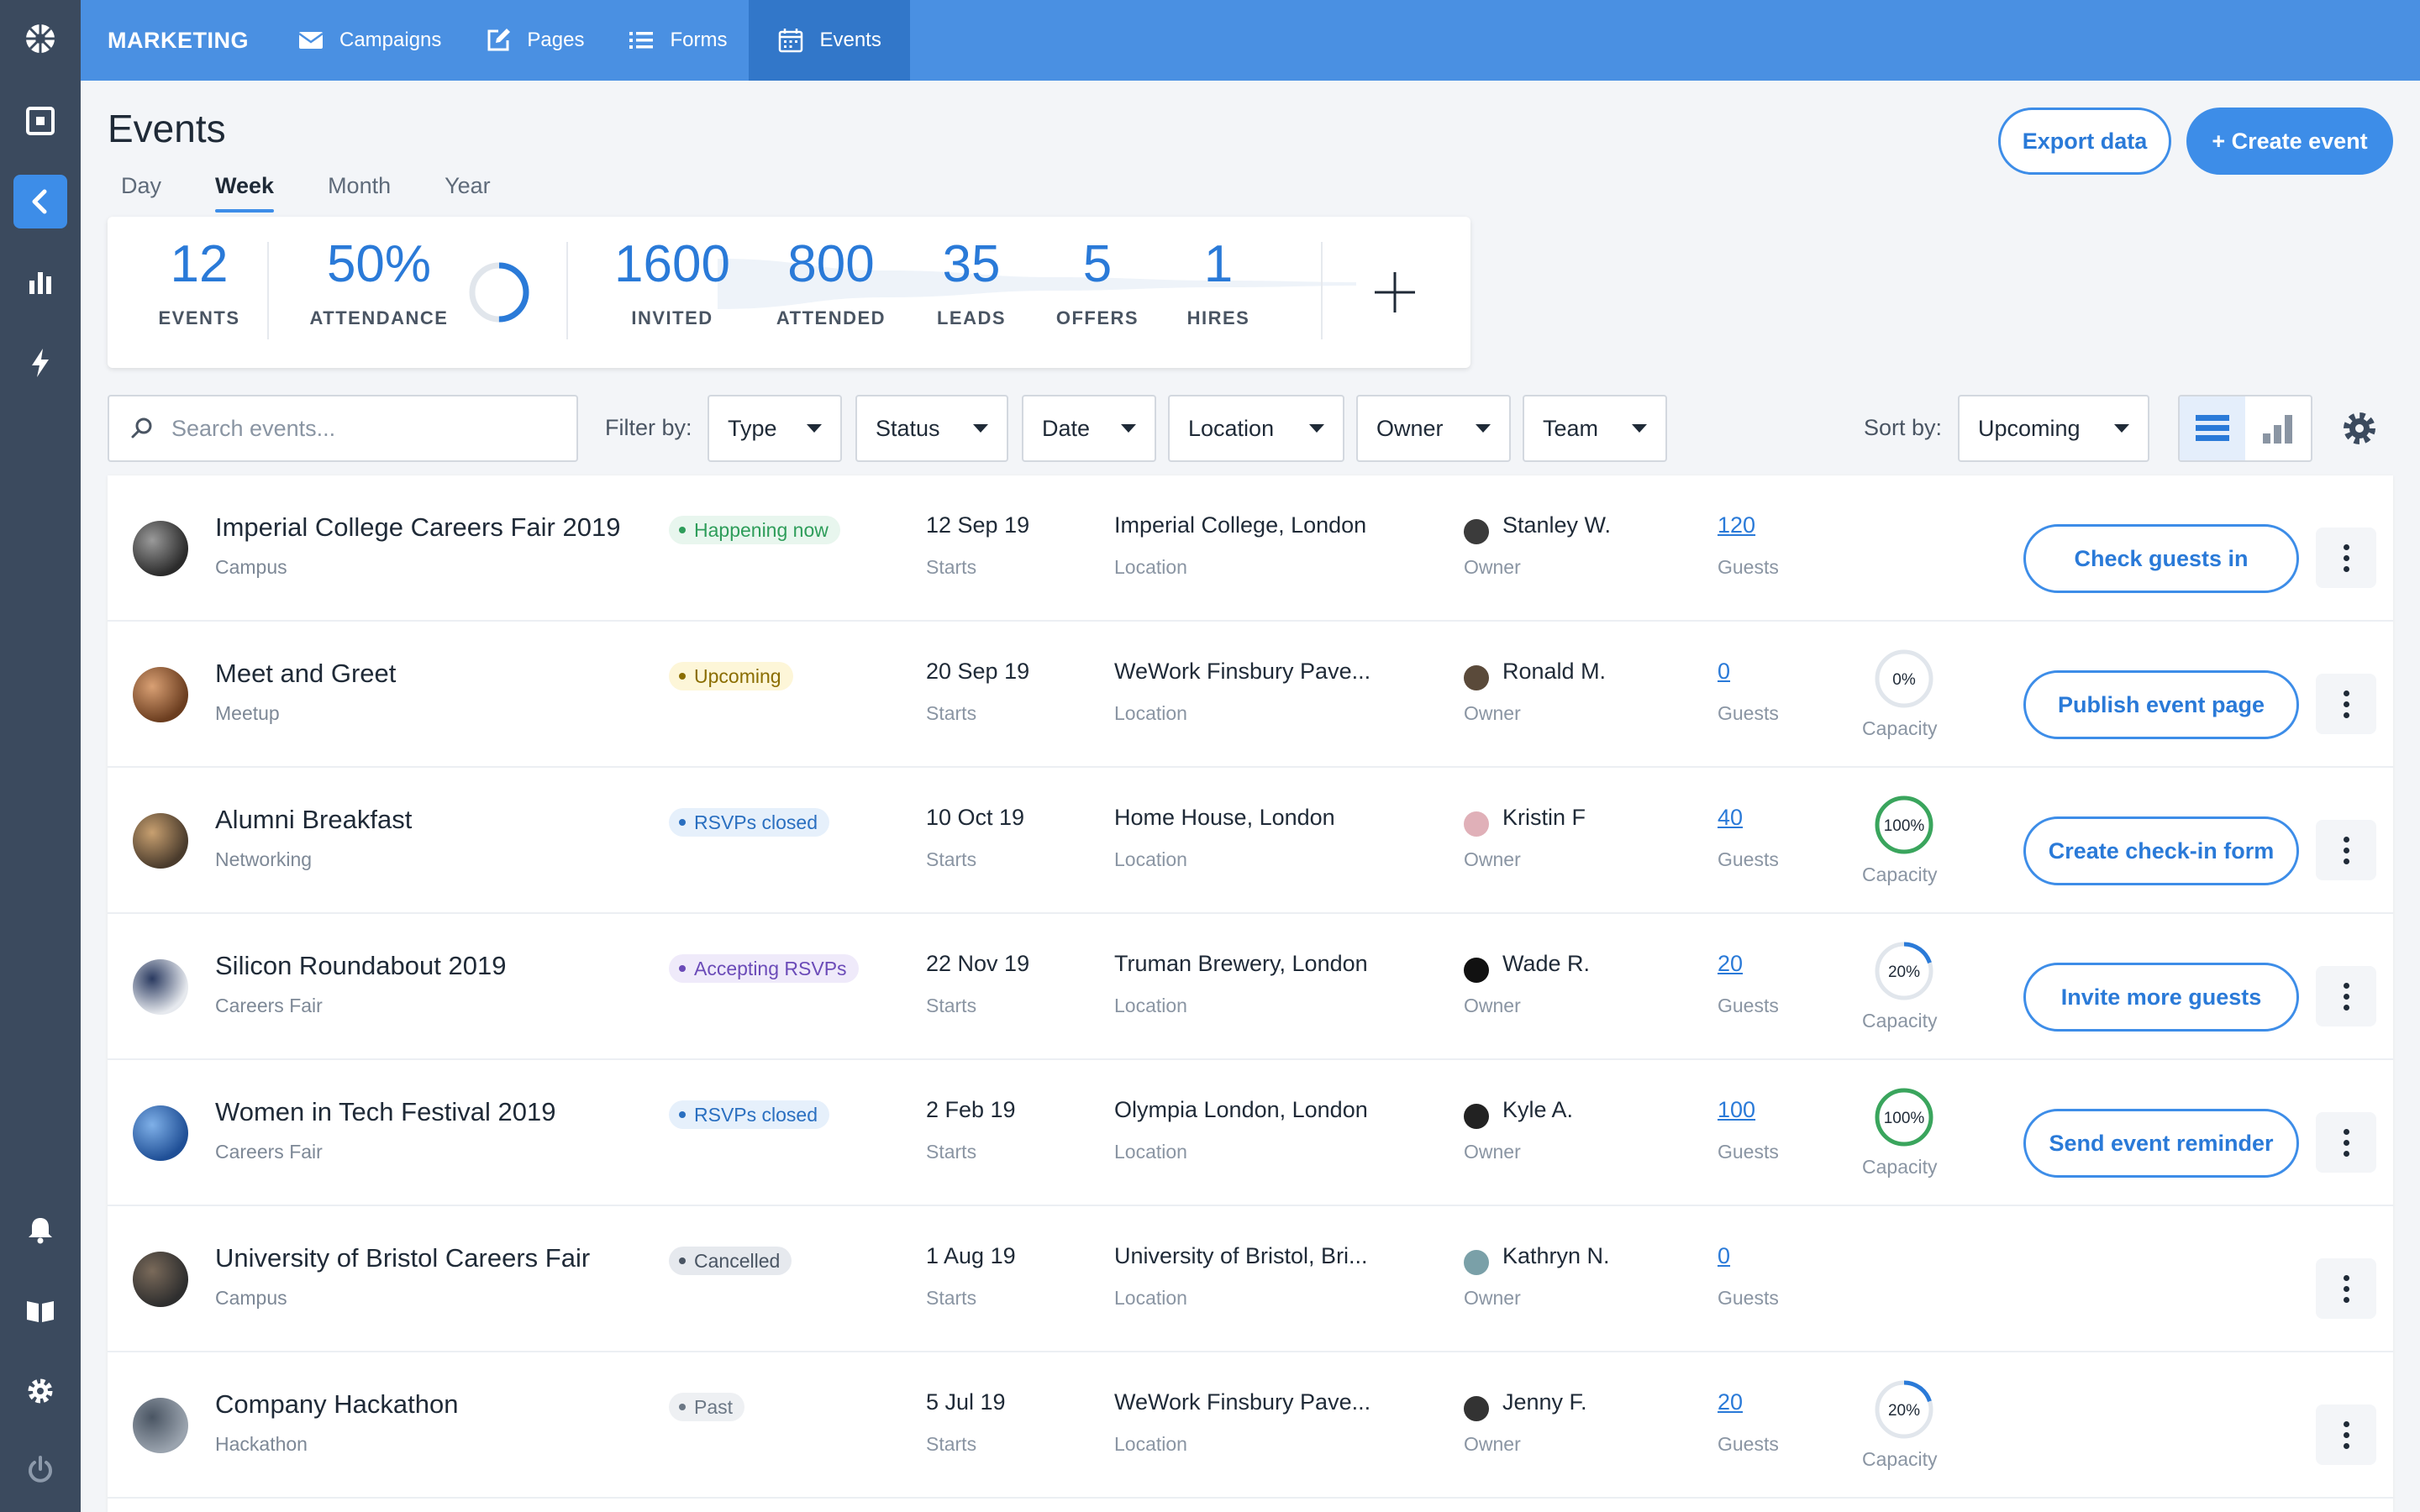 This screenshot has width=2420, height=1512. Describe the element at coordinates (707, 1407) in the screenshot. I see `status-badge: Past` at that location.